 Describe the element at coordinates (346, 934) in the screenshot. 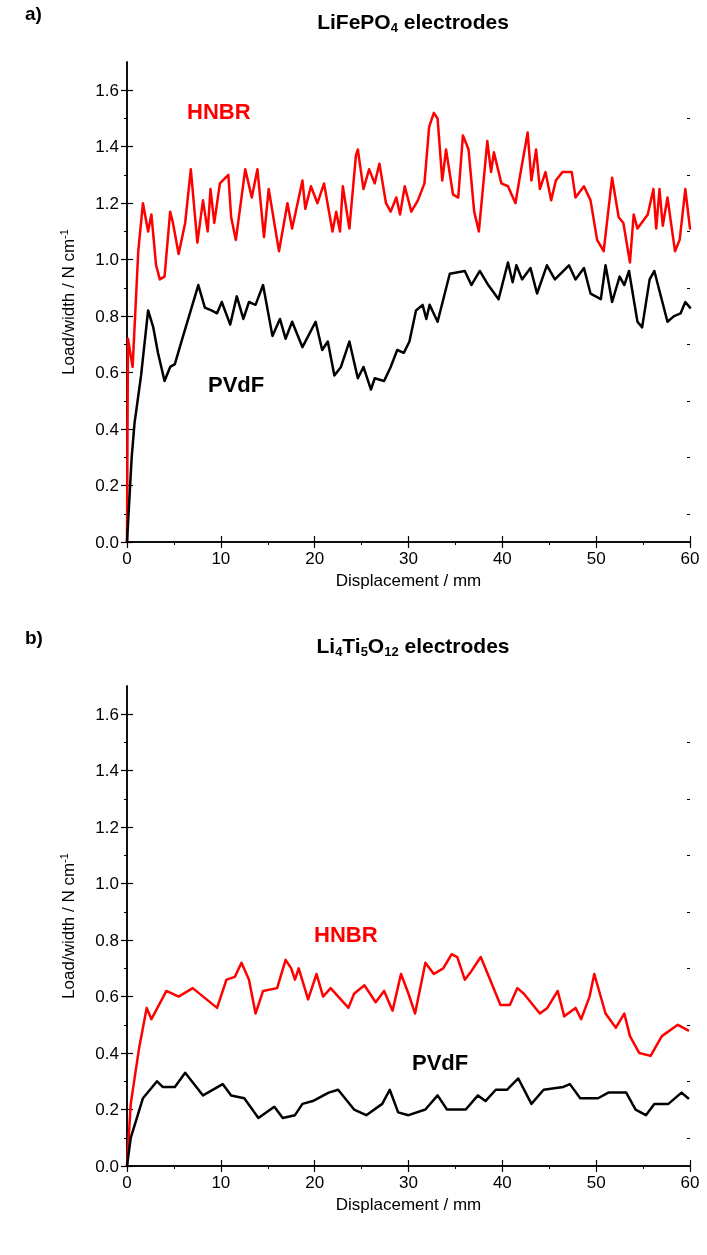

I see `series-label: HNBR` at that location.